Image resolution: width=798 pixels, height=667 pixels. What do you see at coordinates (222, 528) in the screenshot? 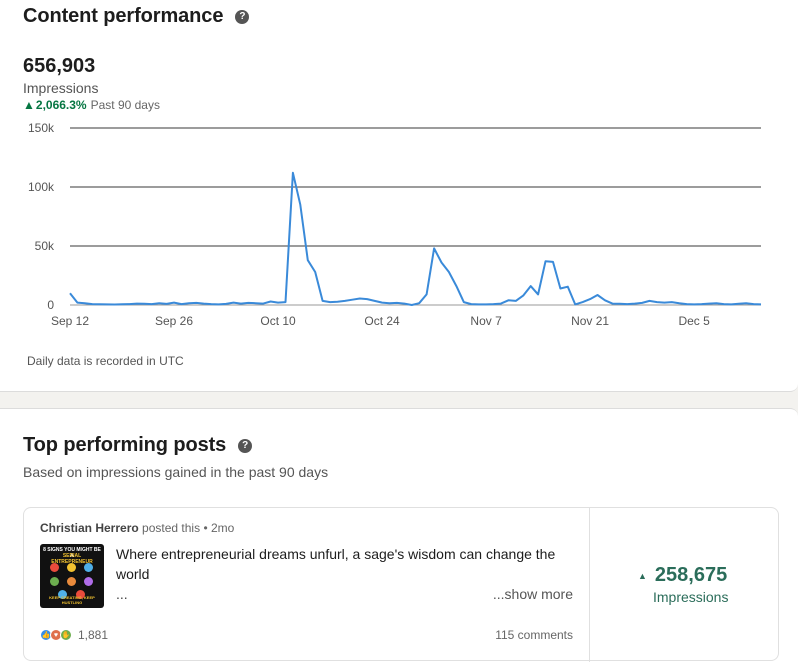
I see `post-age: 2mo` at bounding box center [222, 528].